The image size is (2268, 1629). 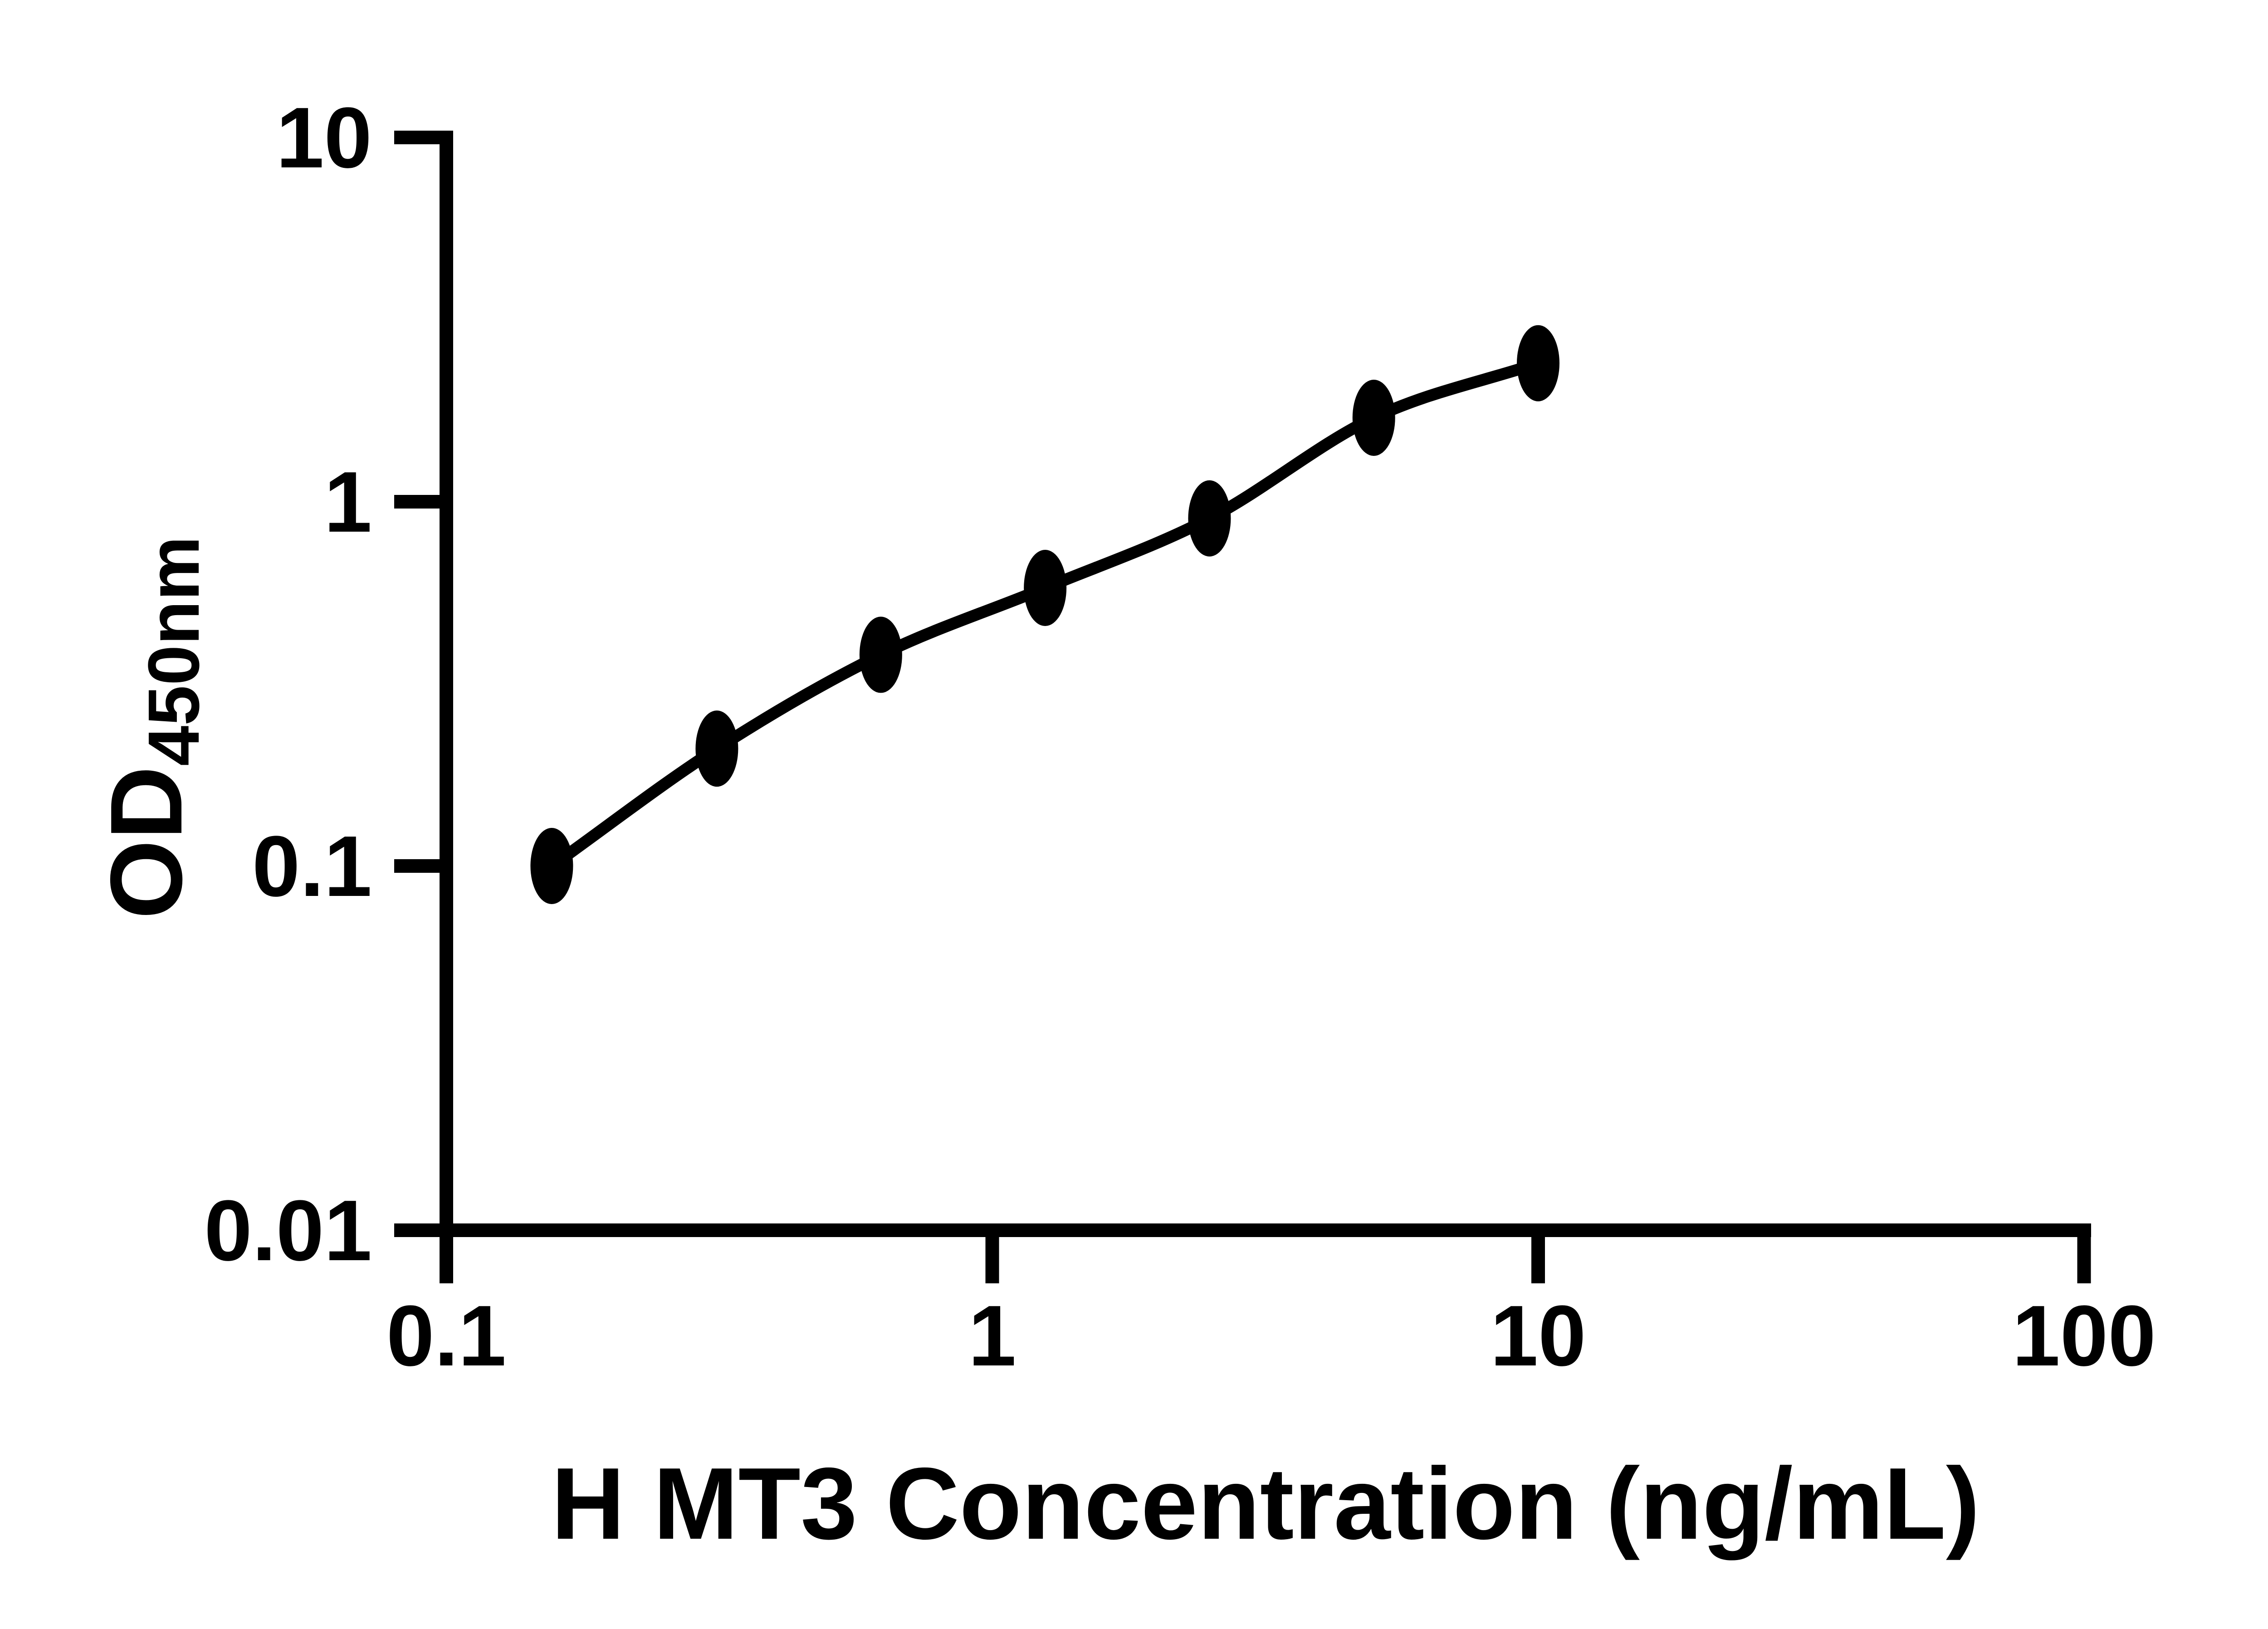 I want to click on x-tick-label: 1, so click(x=993, y=1336).